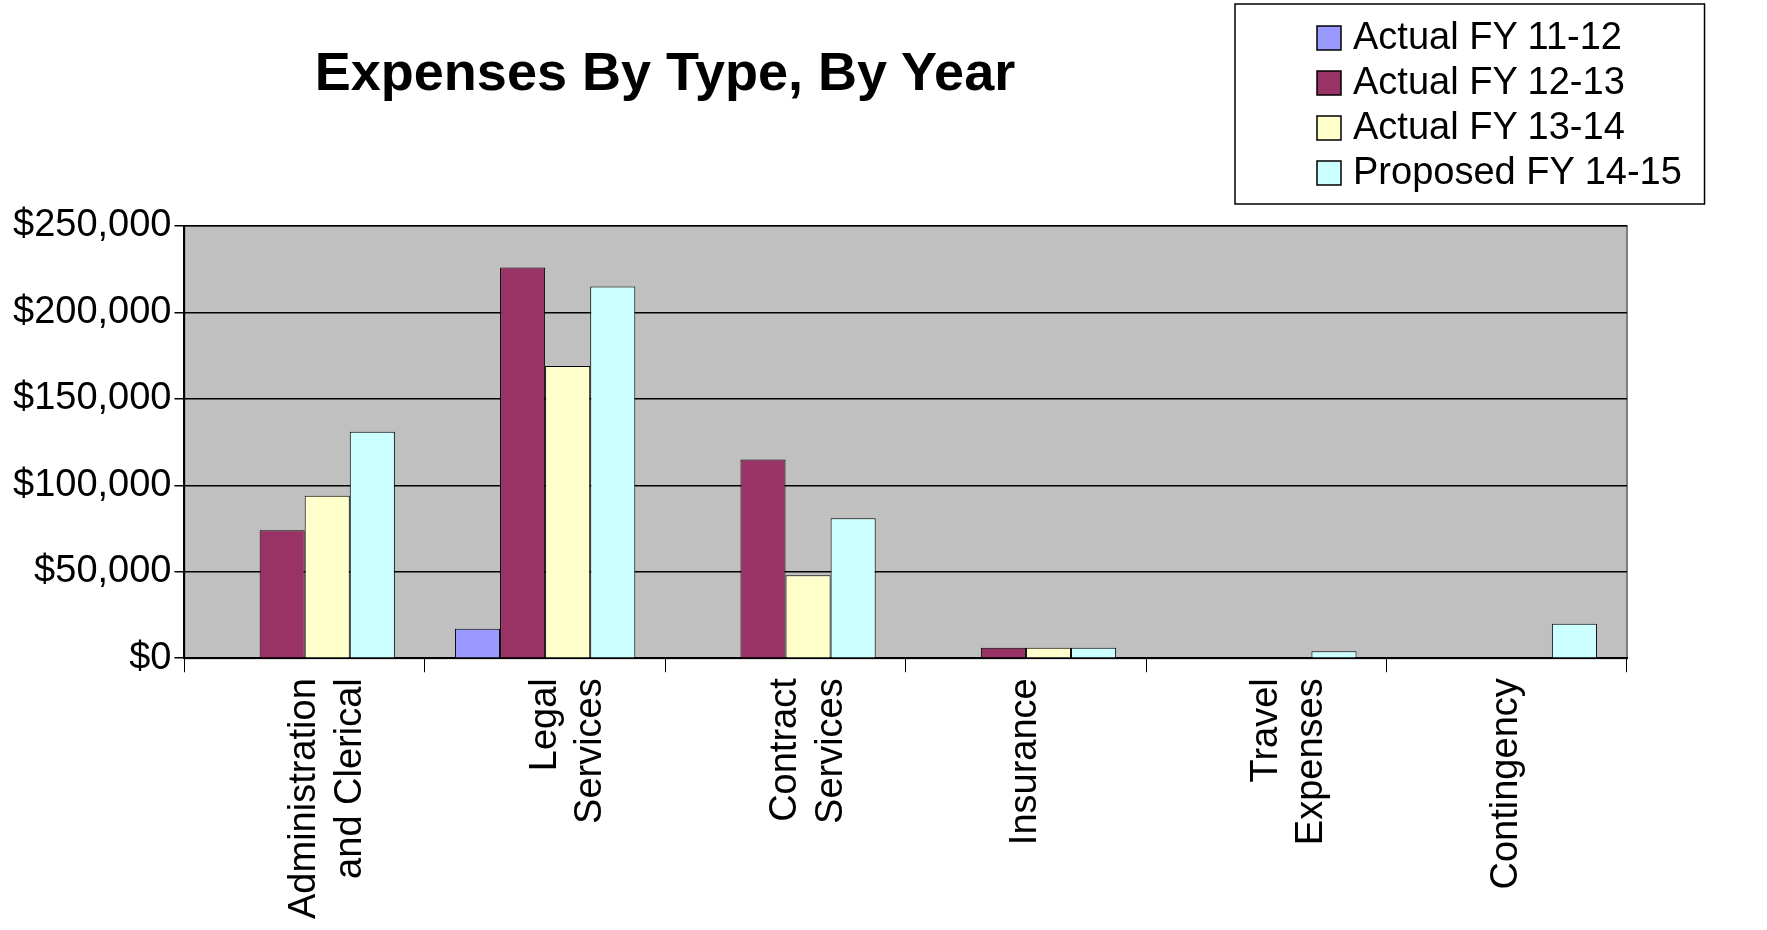 This screenshot has height=930, width=1767. I want to click on x-tick-label: Insurance, so click(1023, 762).